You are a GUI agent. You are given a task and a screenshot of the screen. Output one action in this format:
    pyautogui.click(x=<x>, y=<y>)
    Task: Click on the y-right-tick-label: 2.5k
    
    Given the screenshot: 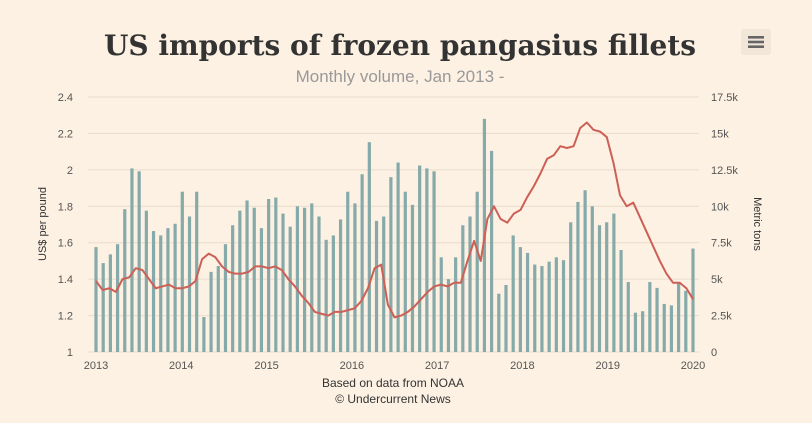 What is the action you would take?
    pyautogui.click(x=721, y=317)
    